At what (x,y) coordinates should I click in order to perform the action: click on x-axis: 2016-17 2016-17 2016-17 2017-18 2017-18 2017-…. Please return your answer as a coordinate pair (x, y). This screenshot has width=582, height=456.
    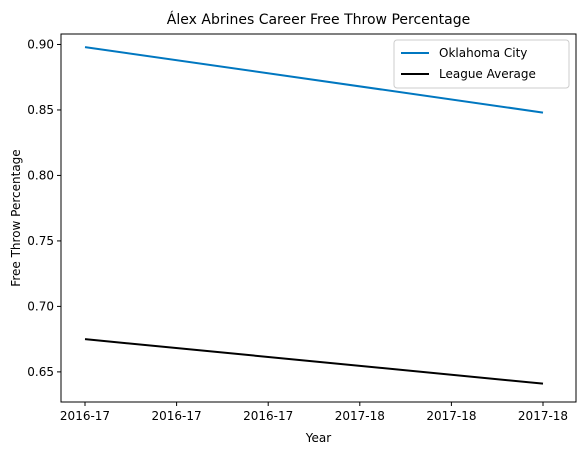
    Looking at the image, I should click on (314, 412).